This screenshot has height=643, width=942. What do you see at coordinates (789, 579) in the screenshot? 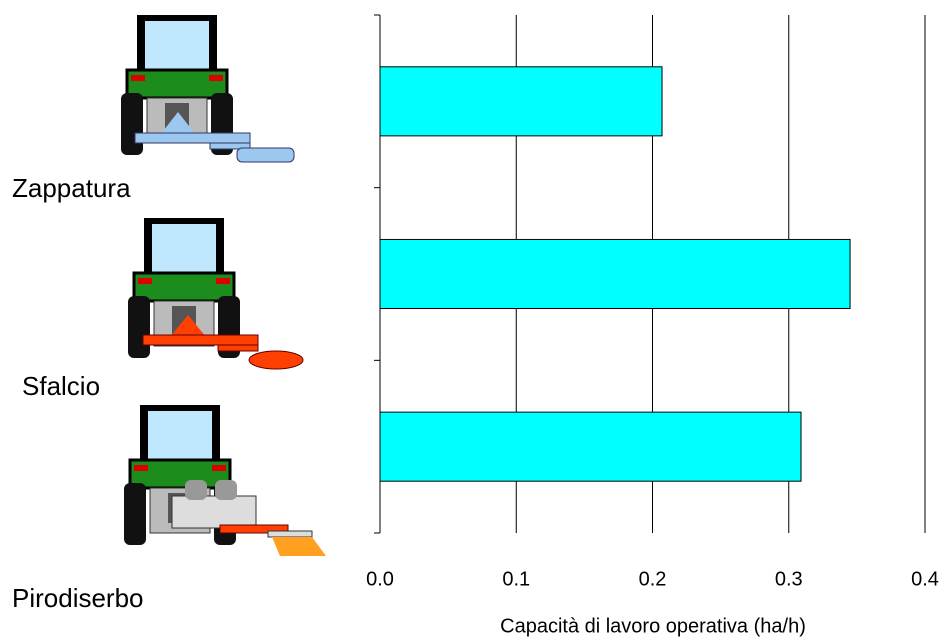
I see `x-tick-label: 0.3` at bounding box center [789, 579].